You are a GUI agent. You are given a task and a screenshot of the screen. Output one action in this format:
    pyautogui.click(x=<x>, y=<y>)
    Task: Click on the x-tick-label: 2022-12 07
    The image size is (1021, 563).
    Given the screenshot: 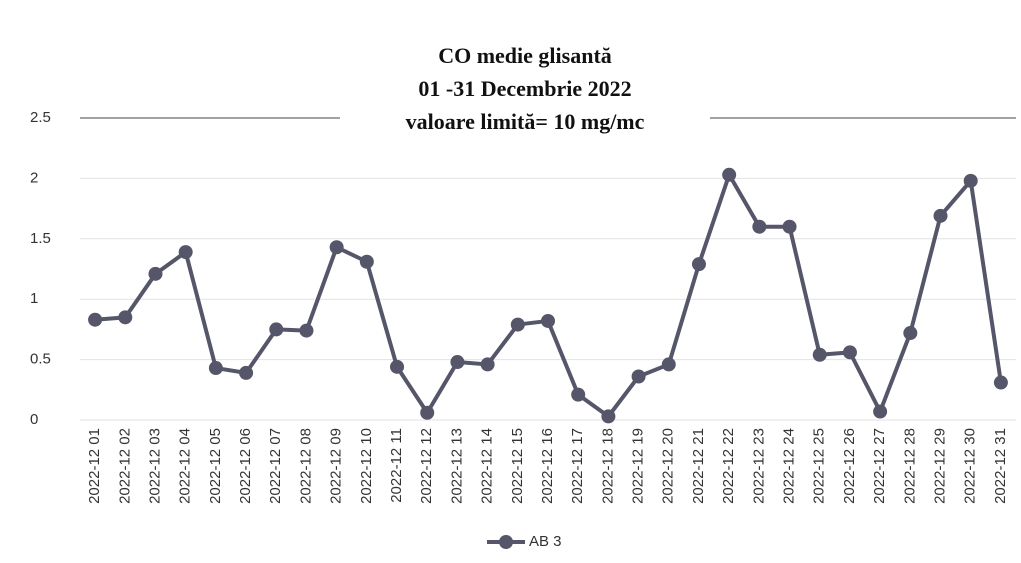 What is the action you would take?
    pyautogui.click(x=275, y=466)
    